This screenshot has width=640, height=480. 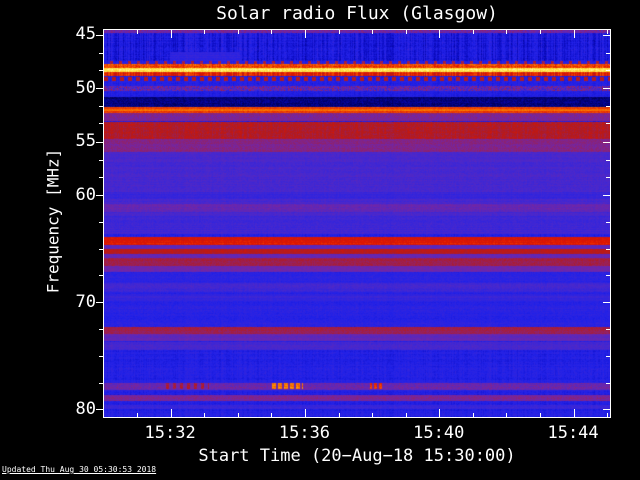 I want to click on y-tick-label: 45, so click(x=85, y=34).